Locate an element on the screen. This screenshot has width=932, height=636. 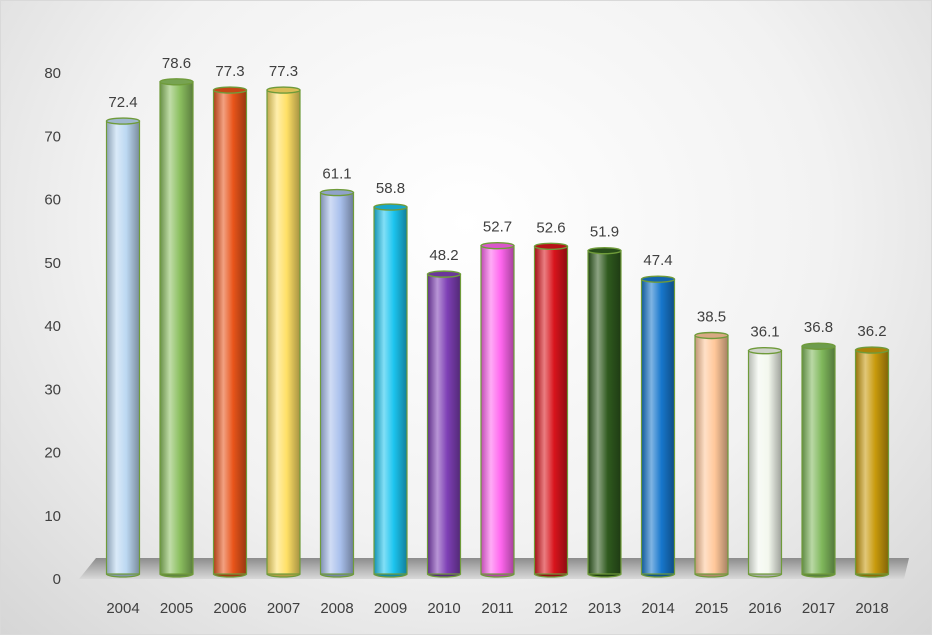
x-tick-label: 2010 is located at coordinates (443, 608).